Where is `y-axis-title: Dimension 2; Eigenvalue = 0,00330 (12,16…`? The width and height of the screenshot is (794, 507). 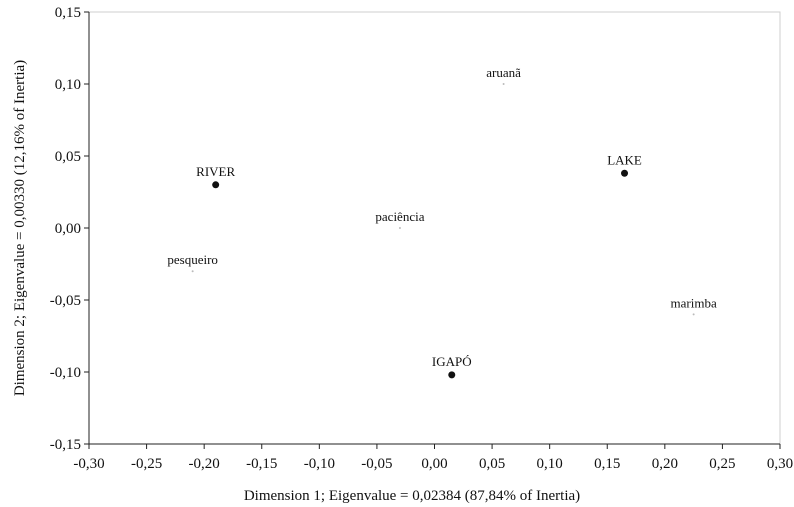 y-axis-title: Dimension 2; Eigenvalue = 0,00330 (12,16… is located at coordinates (20, 228).